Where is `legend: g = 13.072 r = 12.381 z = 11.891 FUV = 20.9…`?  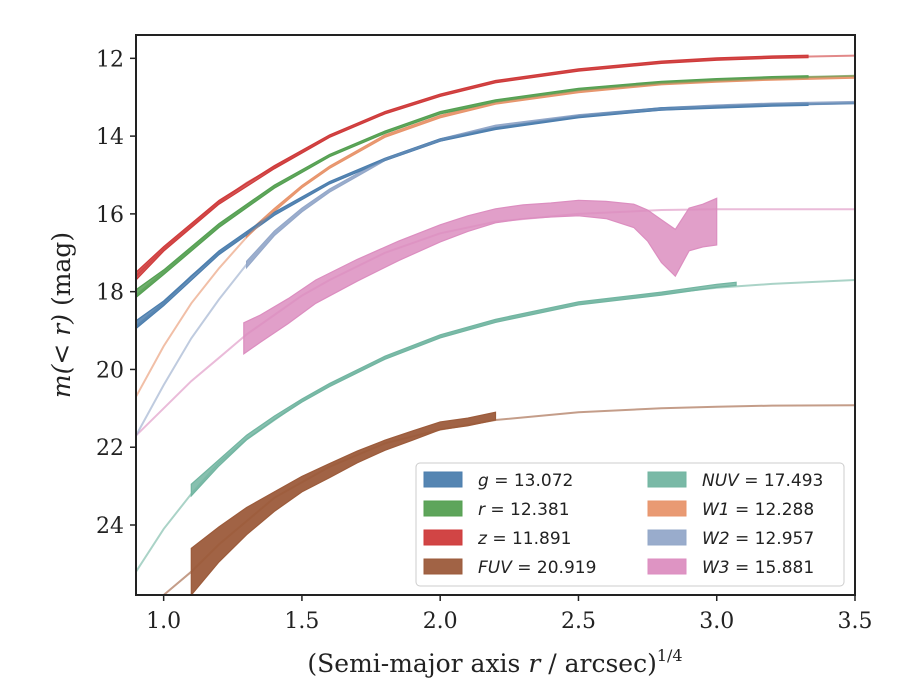 legend: g = 13.072 r = 12.381 z = 11.891 FUV = 20.9… is located at coordinates (630, 524).